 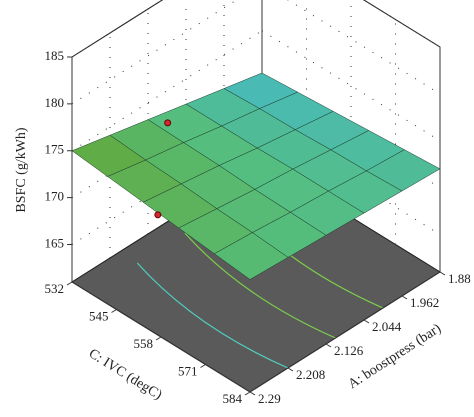 What do you see at coordinates (424, 302) in the screenshot?
I see `y-tick-label: 1.962` at bounding box center [424, 302].